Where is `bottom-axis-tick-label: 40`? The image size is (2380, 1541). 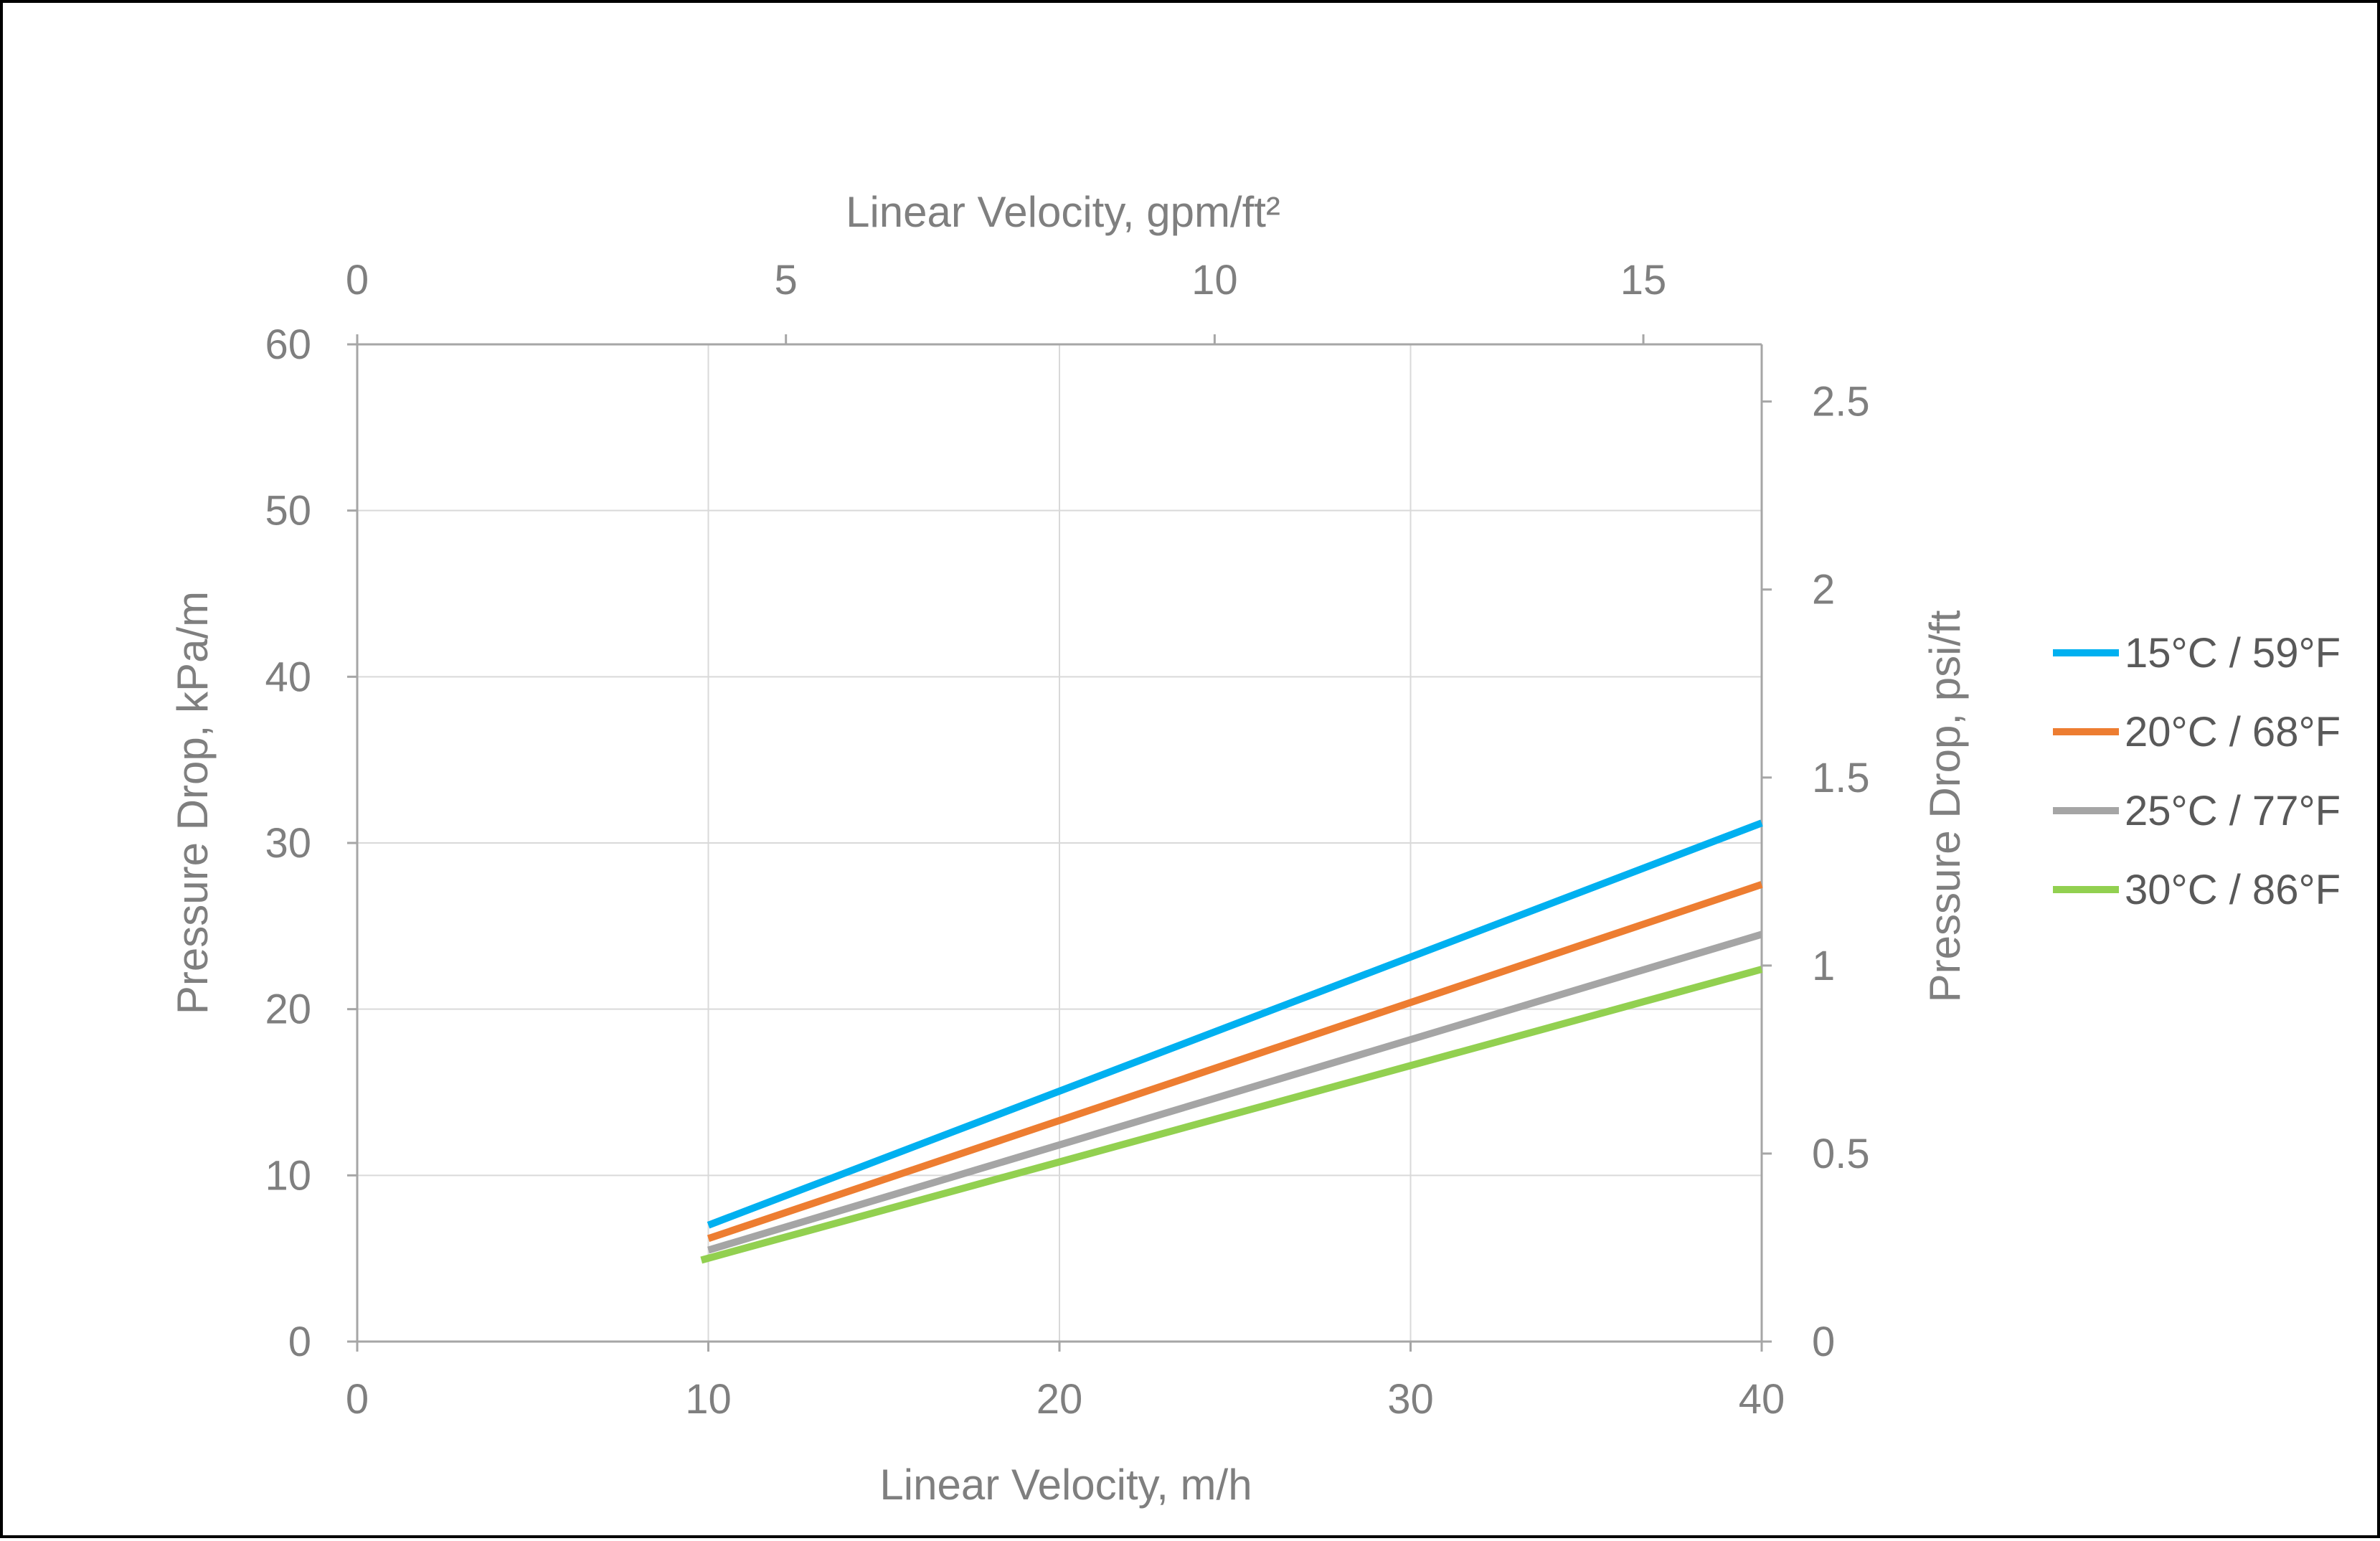 bottom-axis-tick-label: 40 is located at coordinates (1762, 1399).